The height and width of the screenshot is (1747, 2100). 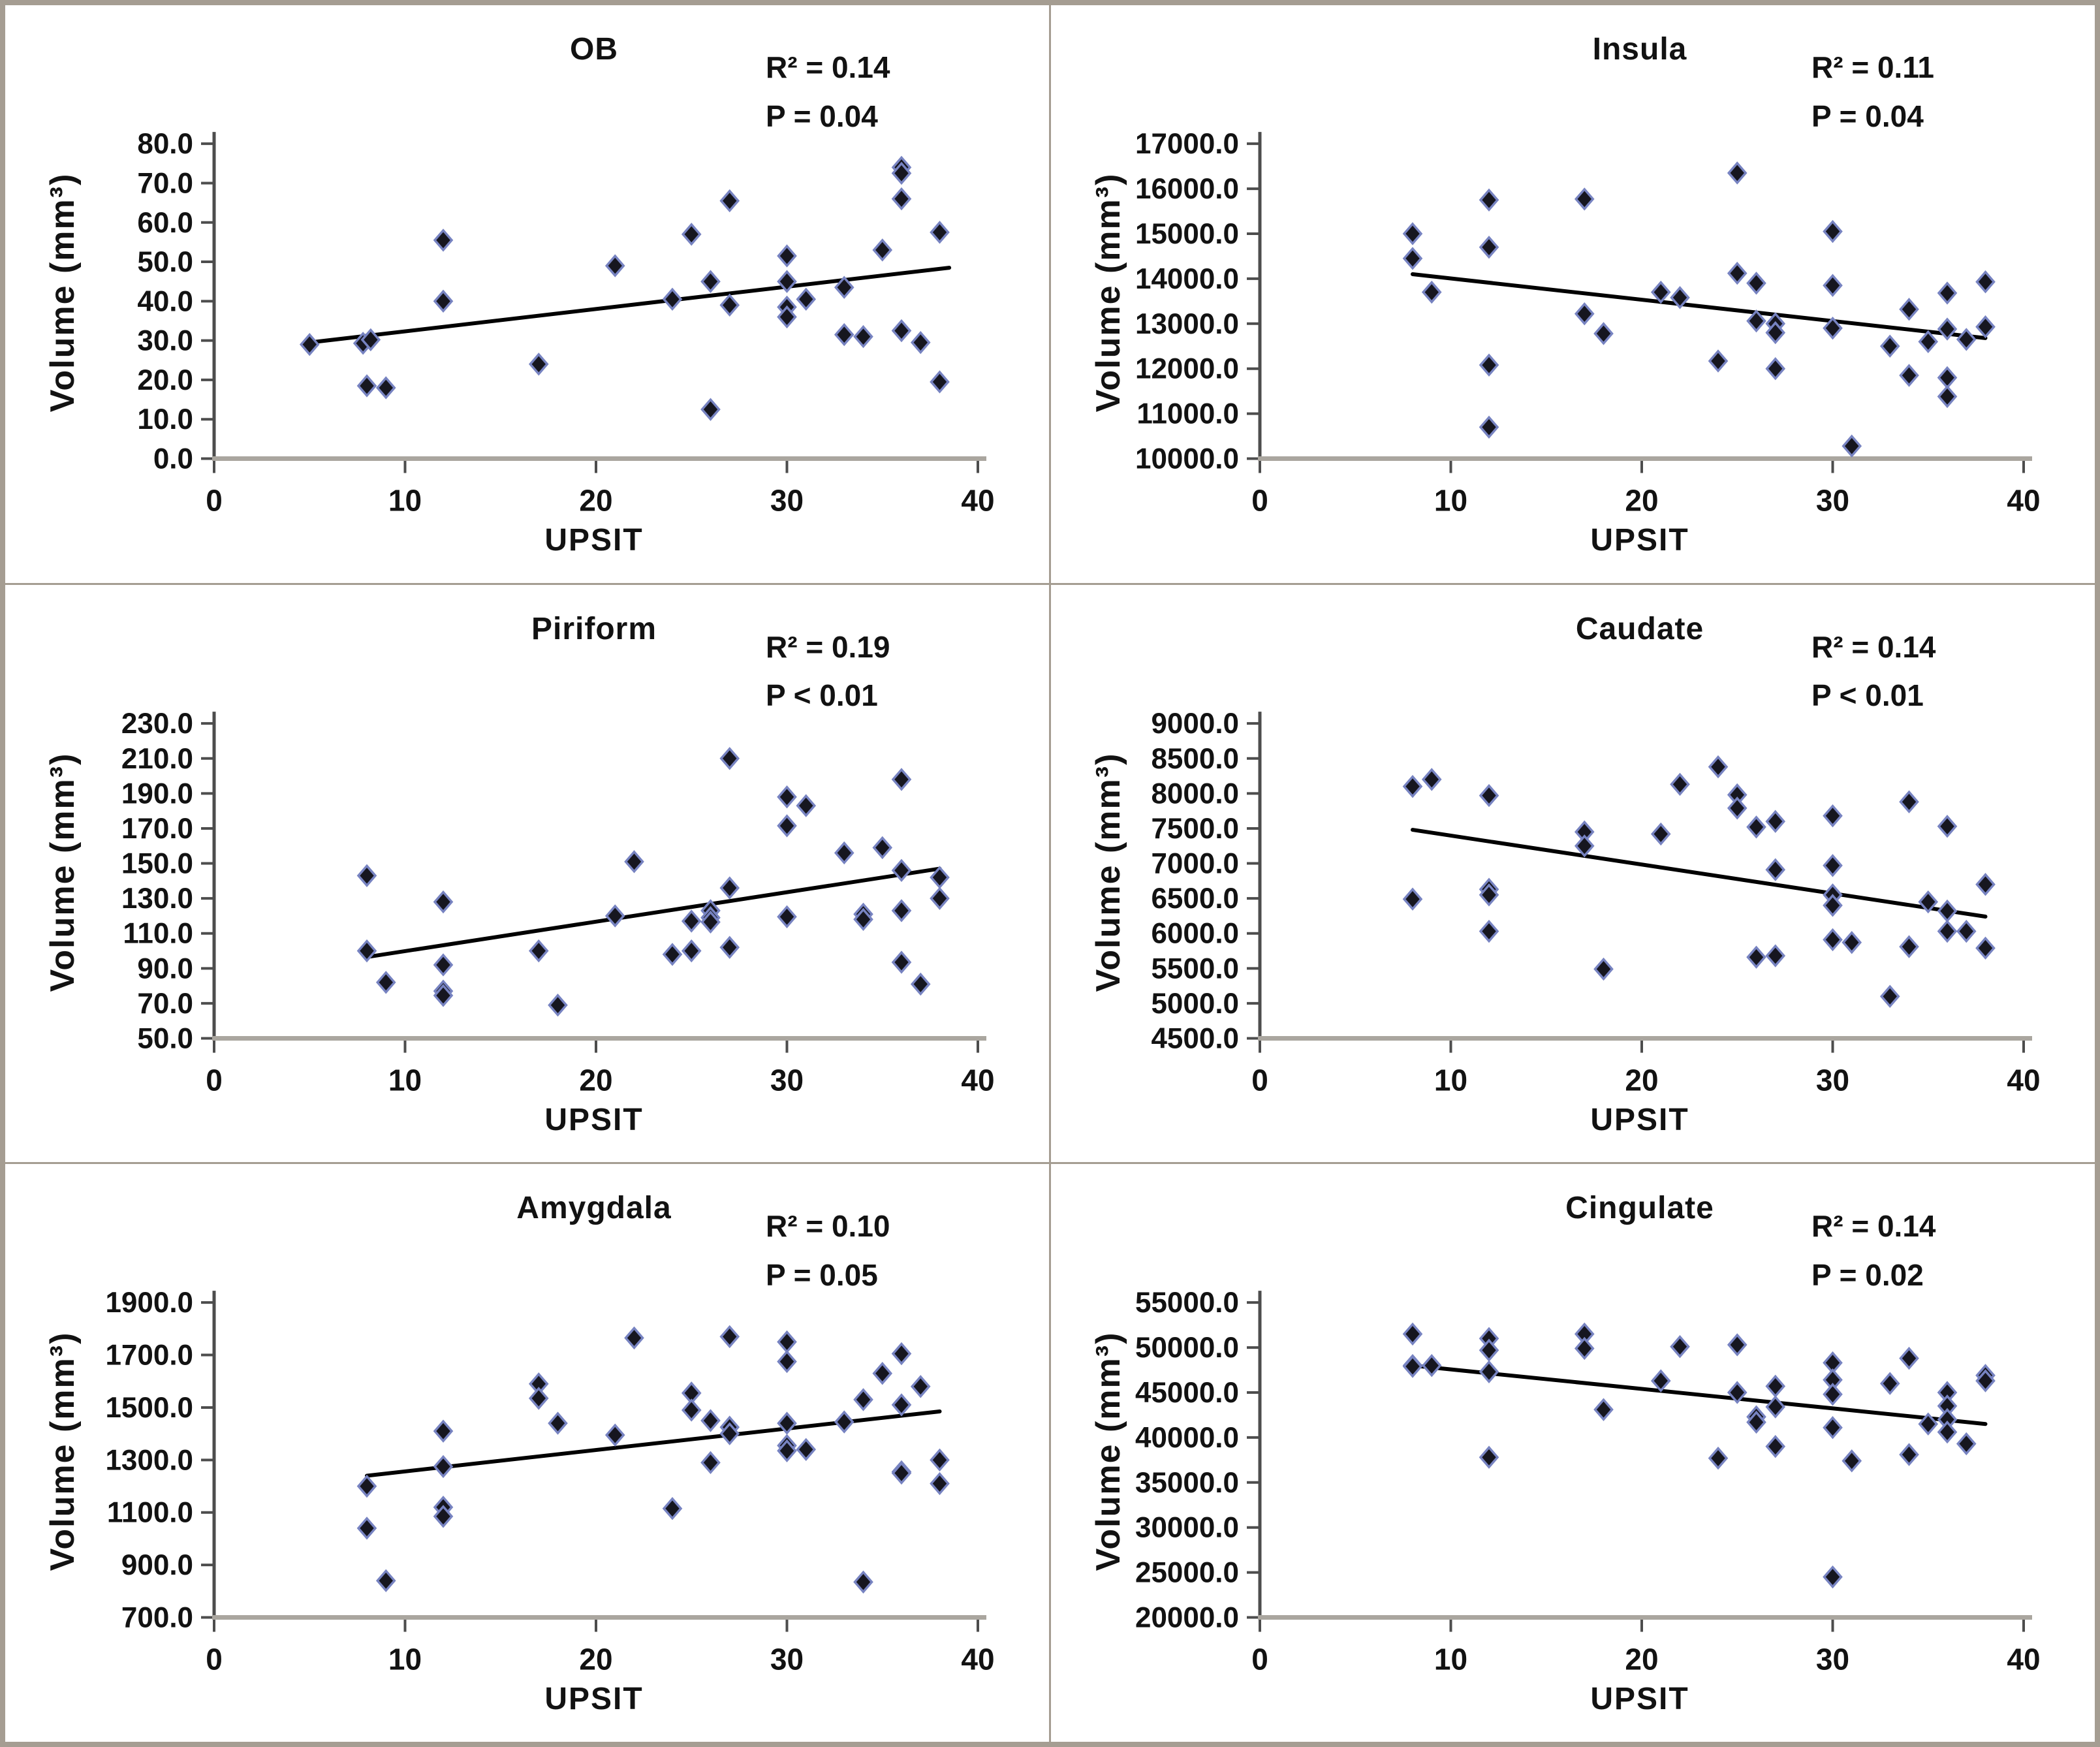 I want to click on x-axis-label: UPSIT, so click(x=1639, y=1119).